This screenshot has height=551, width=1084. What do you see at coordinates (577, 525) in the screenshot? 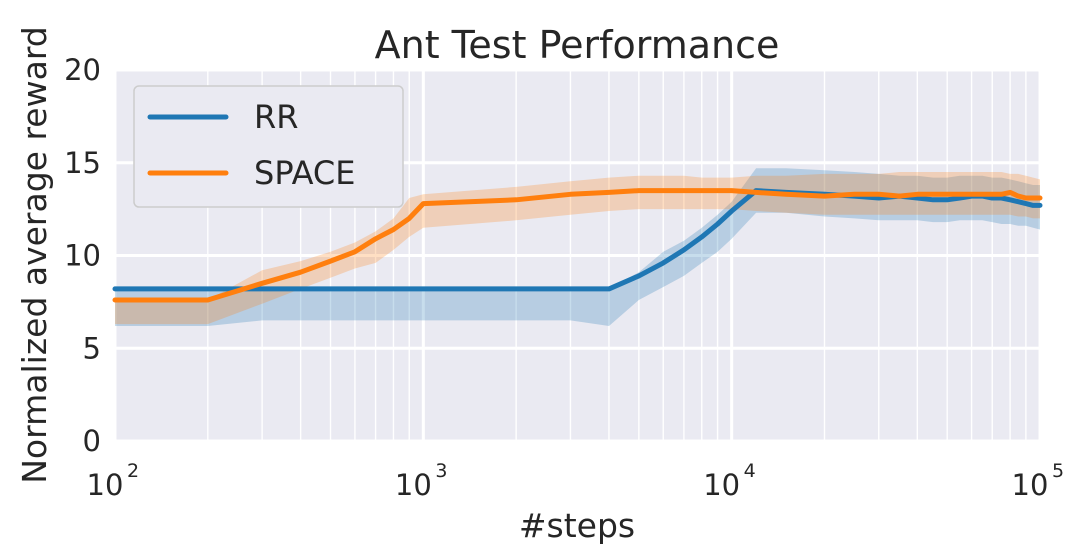
I see `x-axis-label: #steps` at bounding box center [577, 525].